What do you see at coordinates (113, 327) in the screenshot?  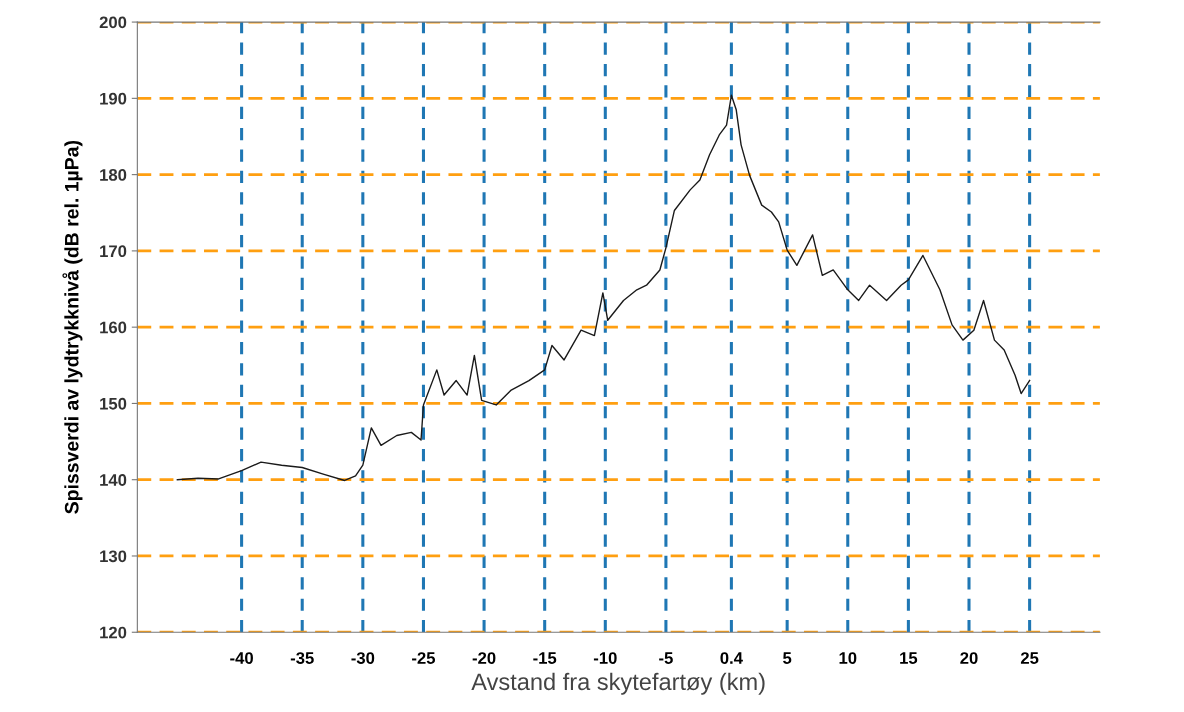 I see `y-tick-label: 160` at bounding box center [113, 327].